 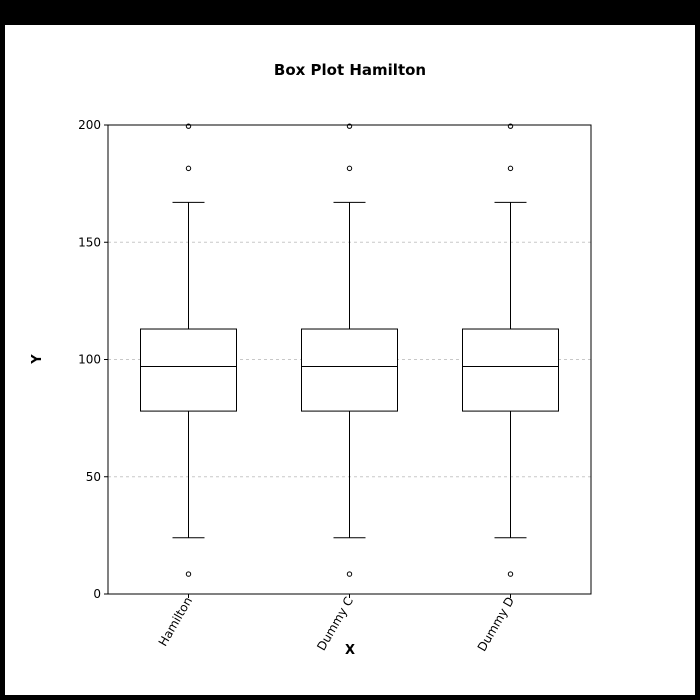 What do you see at coordinates (89, 125) in the screenshot?
I see `y-tick-label: 200` at bounding box center [89, 125].